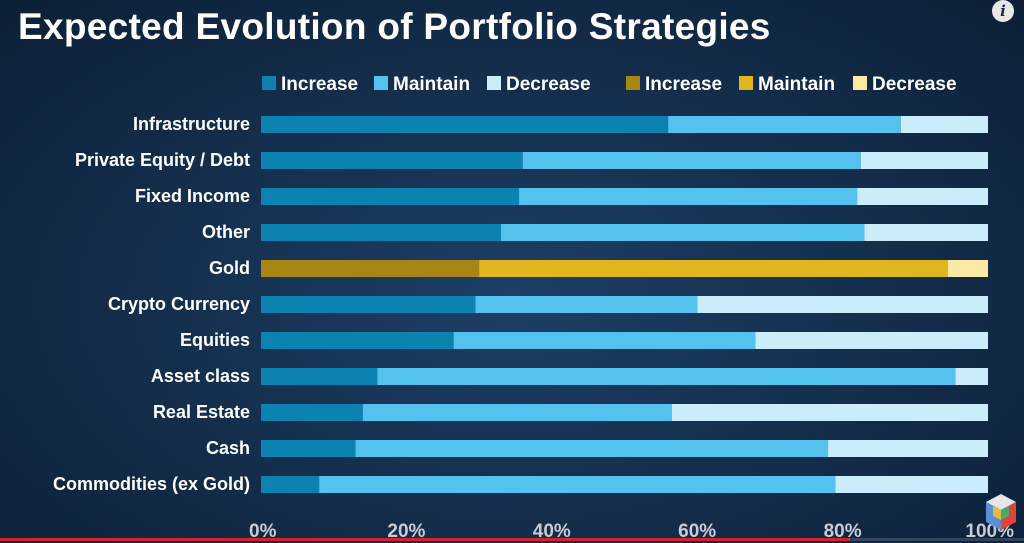 The width and height of the screenshot is (1024, 543). Describe the element at coordinates (552, 531) in the screenshot. I see `tick-label-40: 40%` at that location.